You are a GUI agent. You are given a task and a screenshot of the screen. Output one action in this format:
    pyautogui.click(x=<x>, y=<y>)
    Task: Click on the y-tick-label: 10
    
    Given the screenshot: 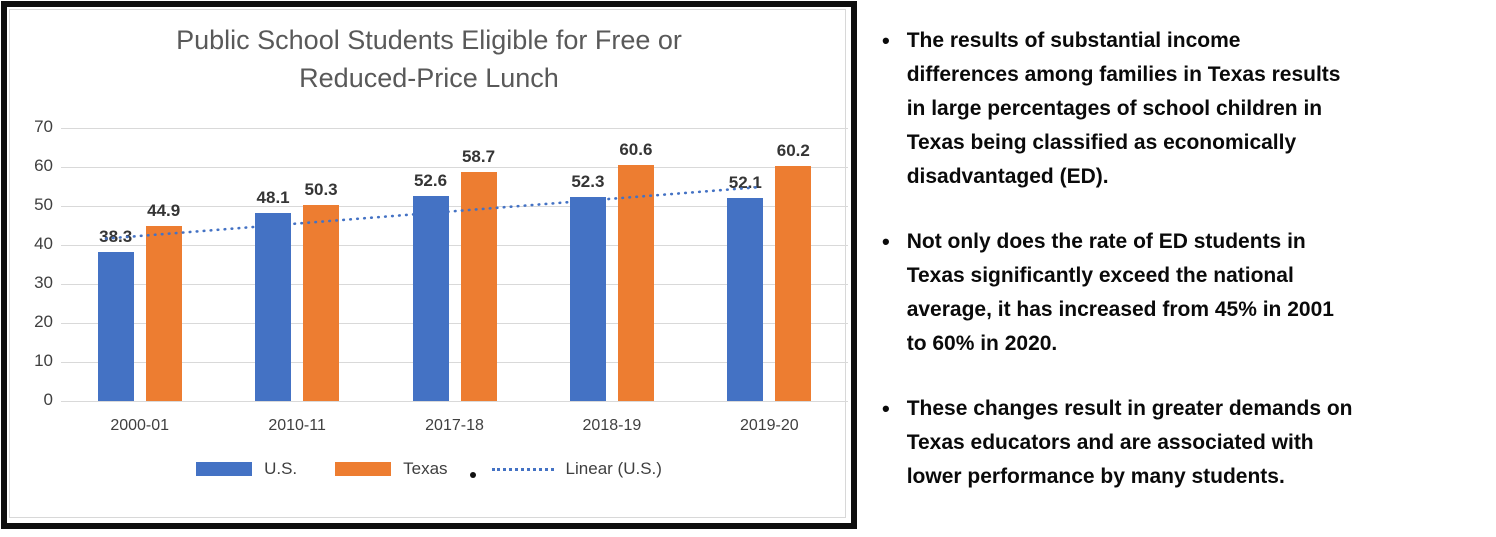 What is the action you would take?
    pyautogui.click(x=43, y=360)
    